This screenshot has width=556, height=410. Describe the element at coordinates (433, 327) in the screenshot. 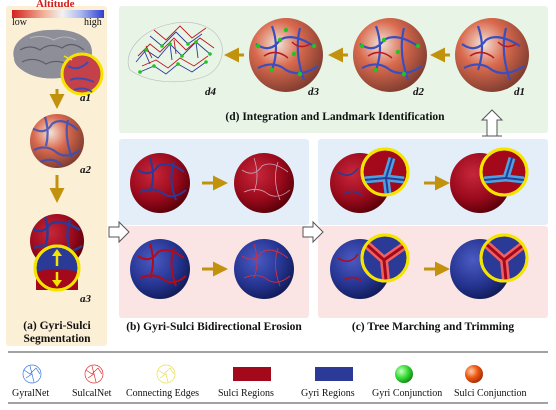

I see `caption-c: (c) Tree Marching and Trimming` at that location.